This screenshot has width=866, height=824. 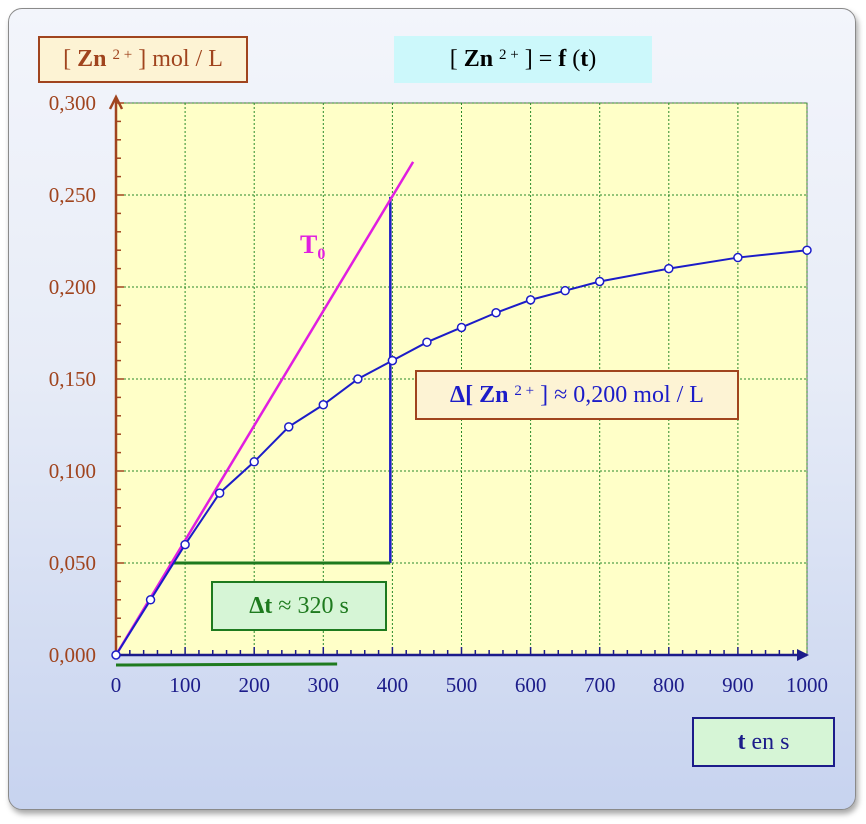 I want to click on x-tick-label: 200, so click(x=254, y=685).